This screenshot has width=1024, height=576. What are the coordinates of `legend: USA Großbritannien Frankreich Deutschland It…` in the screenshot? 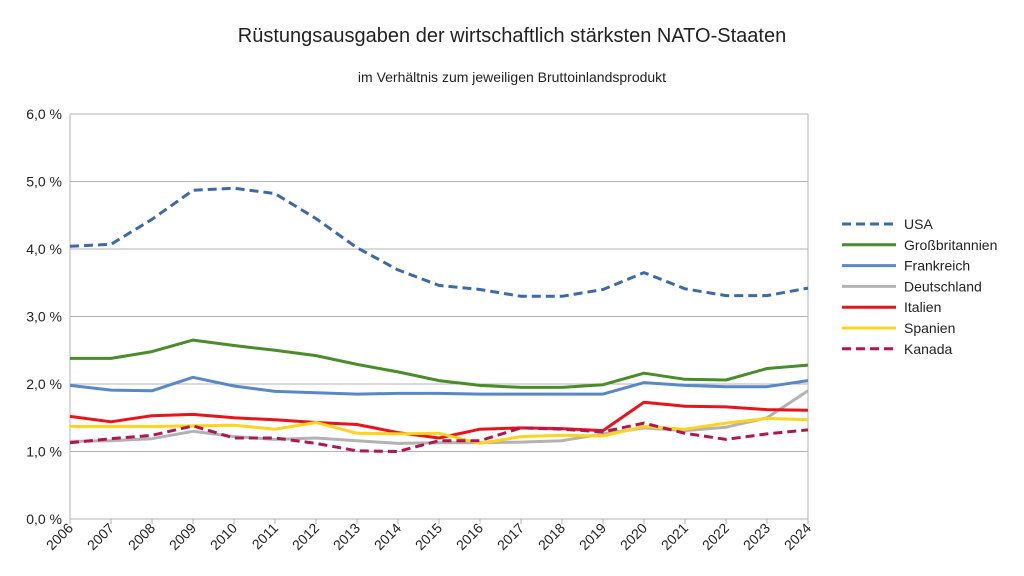 It's located at (919, 286).